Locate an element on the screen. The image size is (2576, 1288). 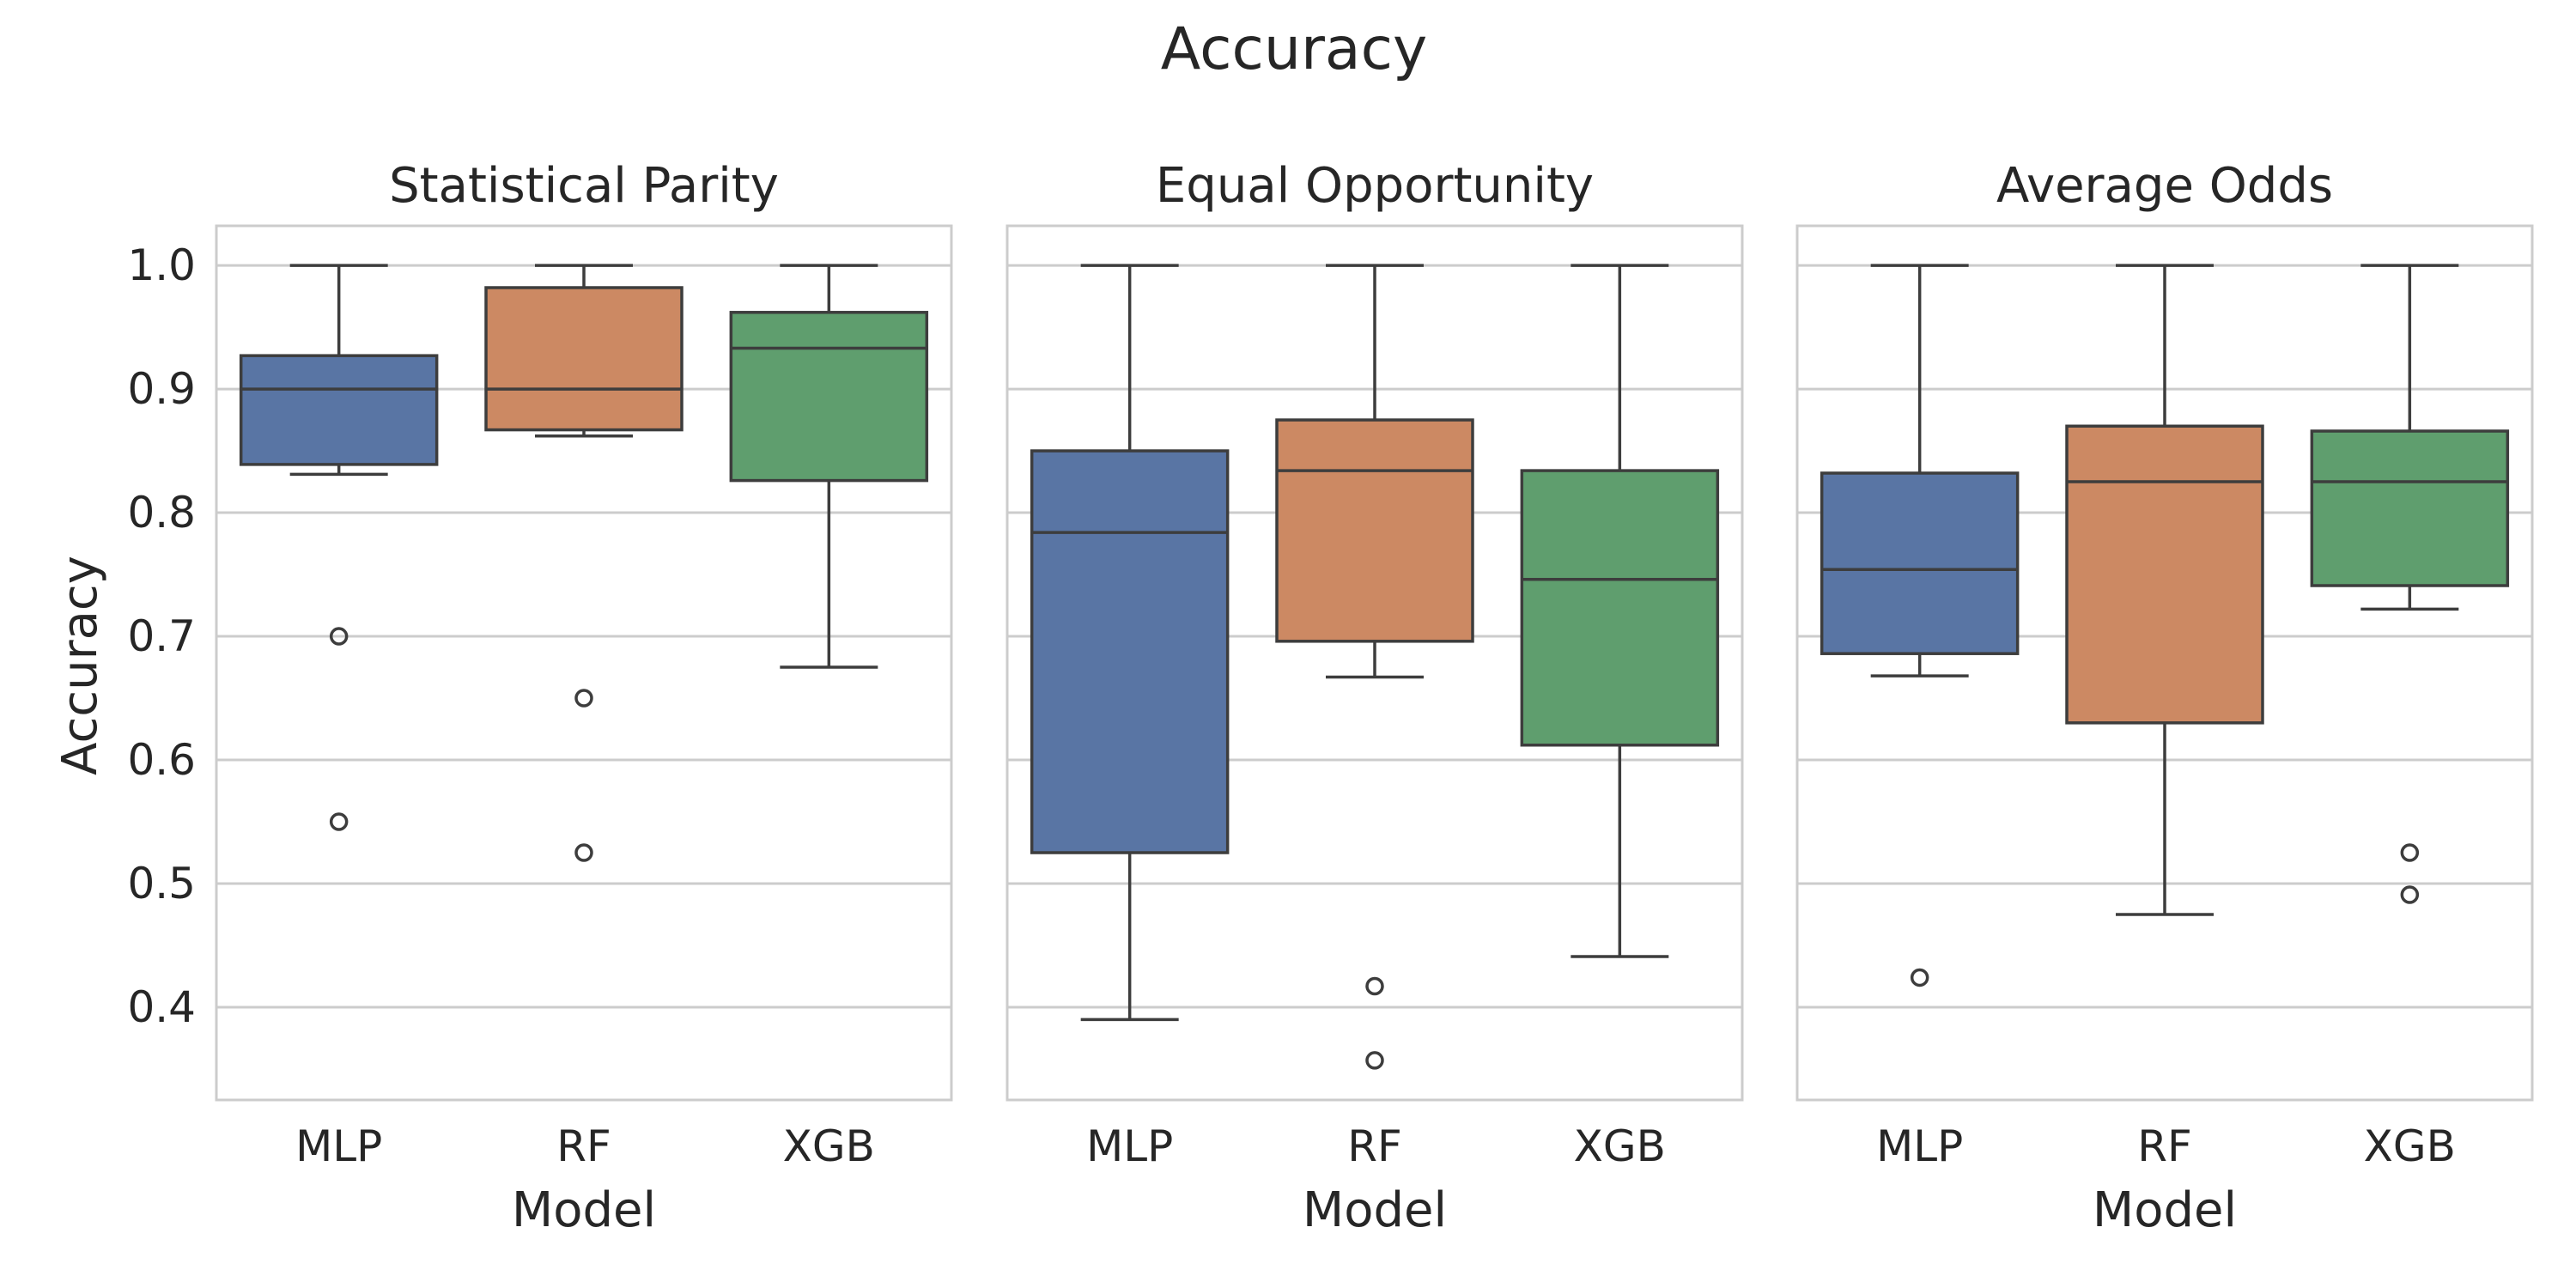
y-tick-label: 1.0 is located at coordinates (161, 265).